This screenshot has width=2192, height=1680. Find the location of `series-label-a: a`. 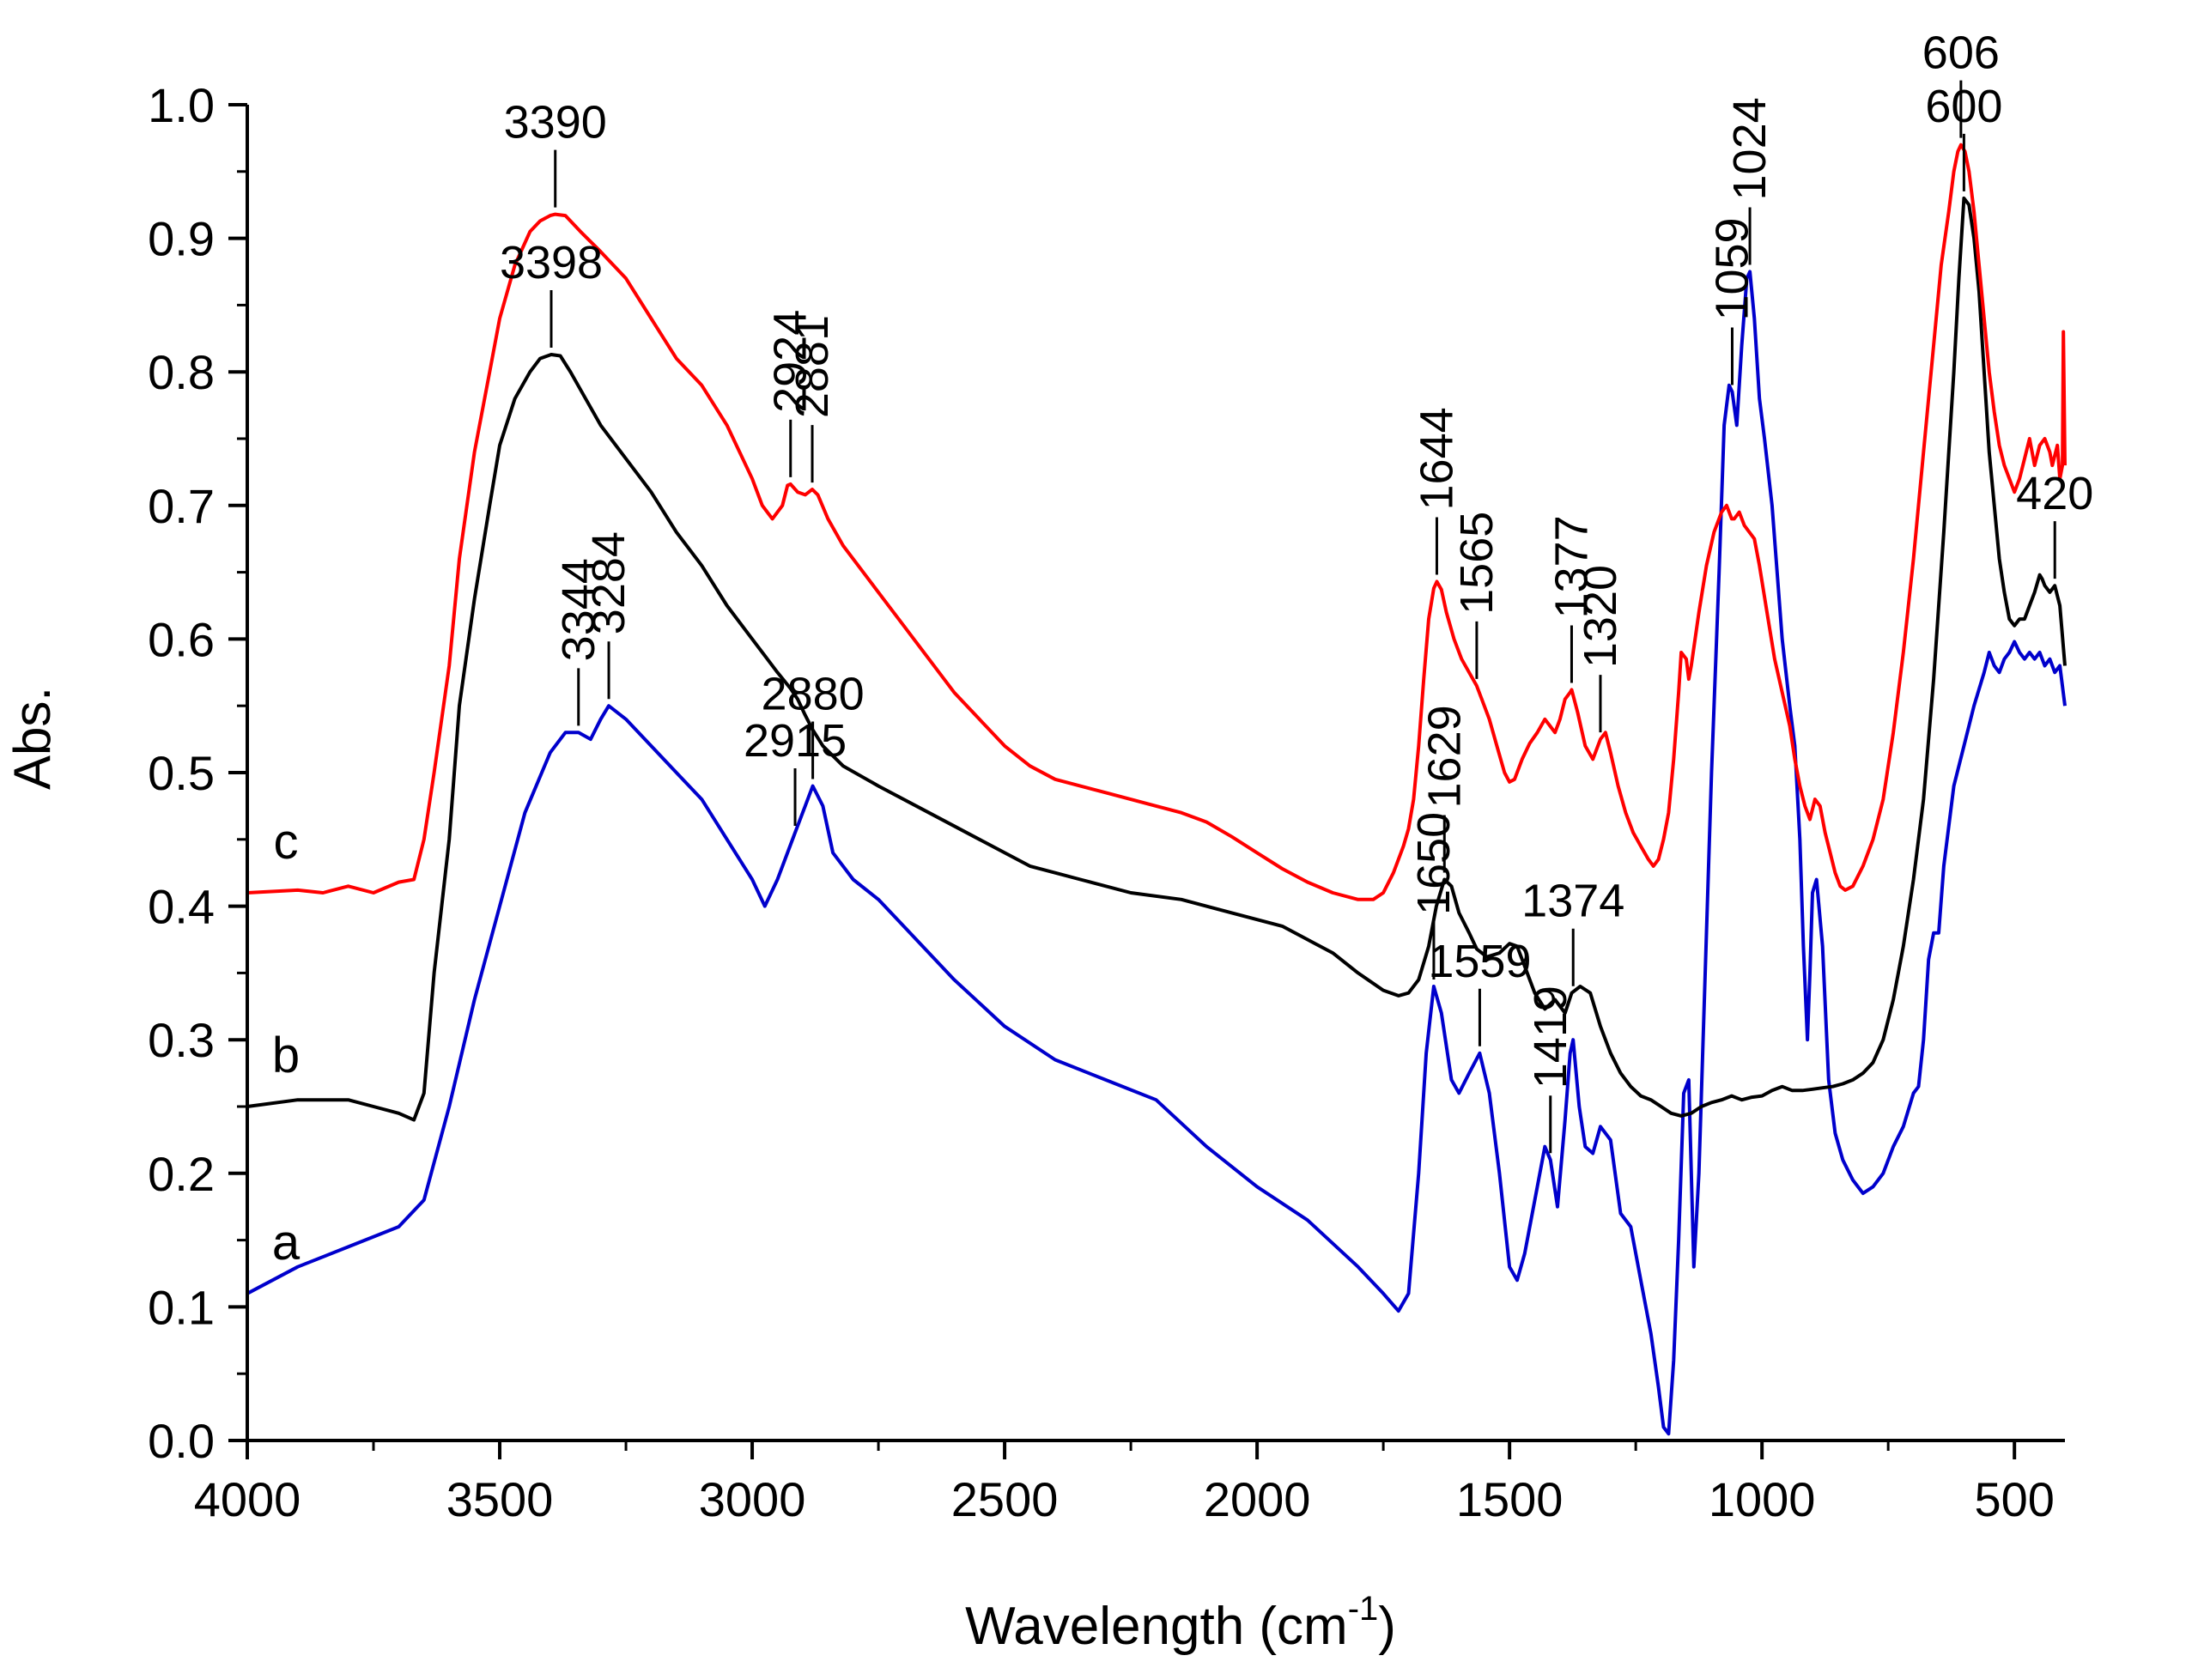

series-label-a: a is located at coordinates (286, 1243).